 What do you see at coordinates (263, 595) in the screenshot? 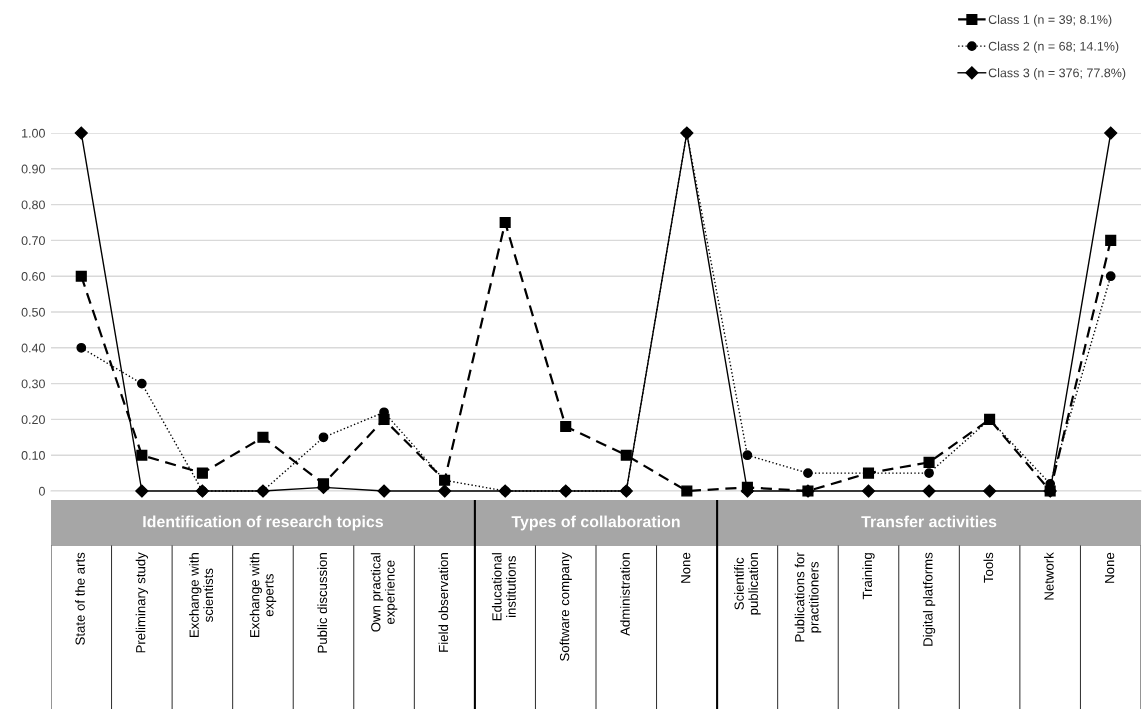
I see `x-tick-label: Exchange with experts` at bounding box center [263, 595].